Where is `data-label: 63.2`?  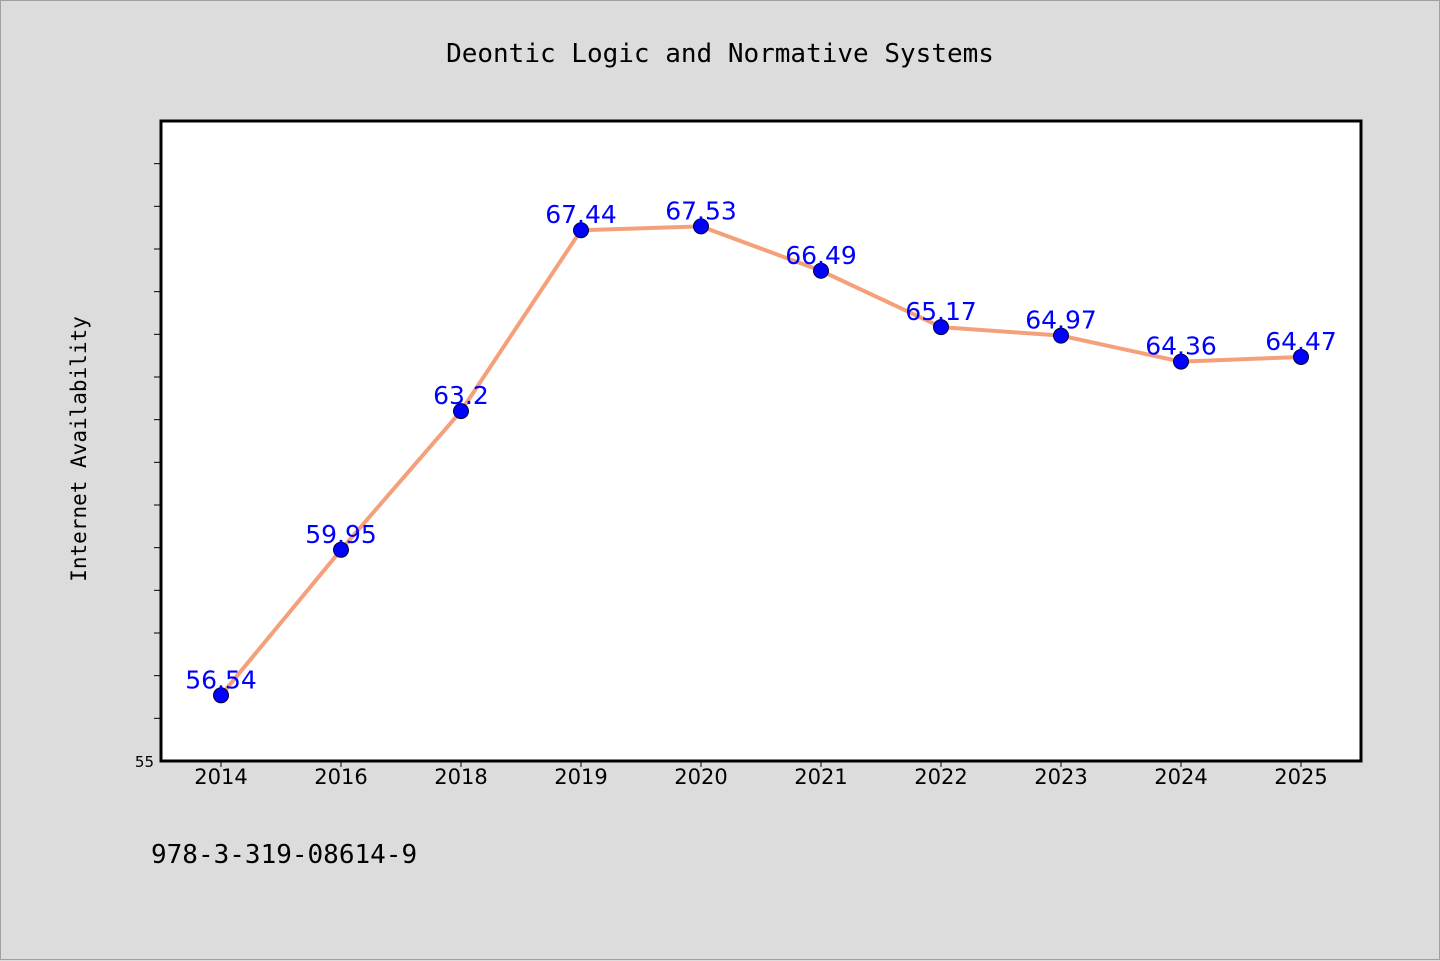 data-label: 63.2 is located at coordinates (461, 395).